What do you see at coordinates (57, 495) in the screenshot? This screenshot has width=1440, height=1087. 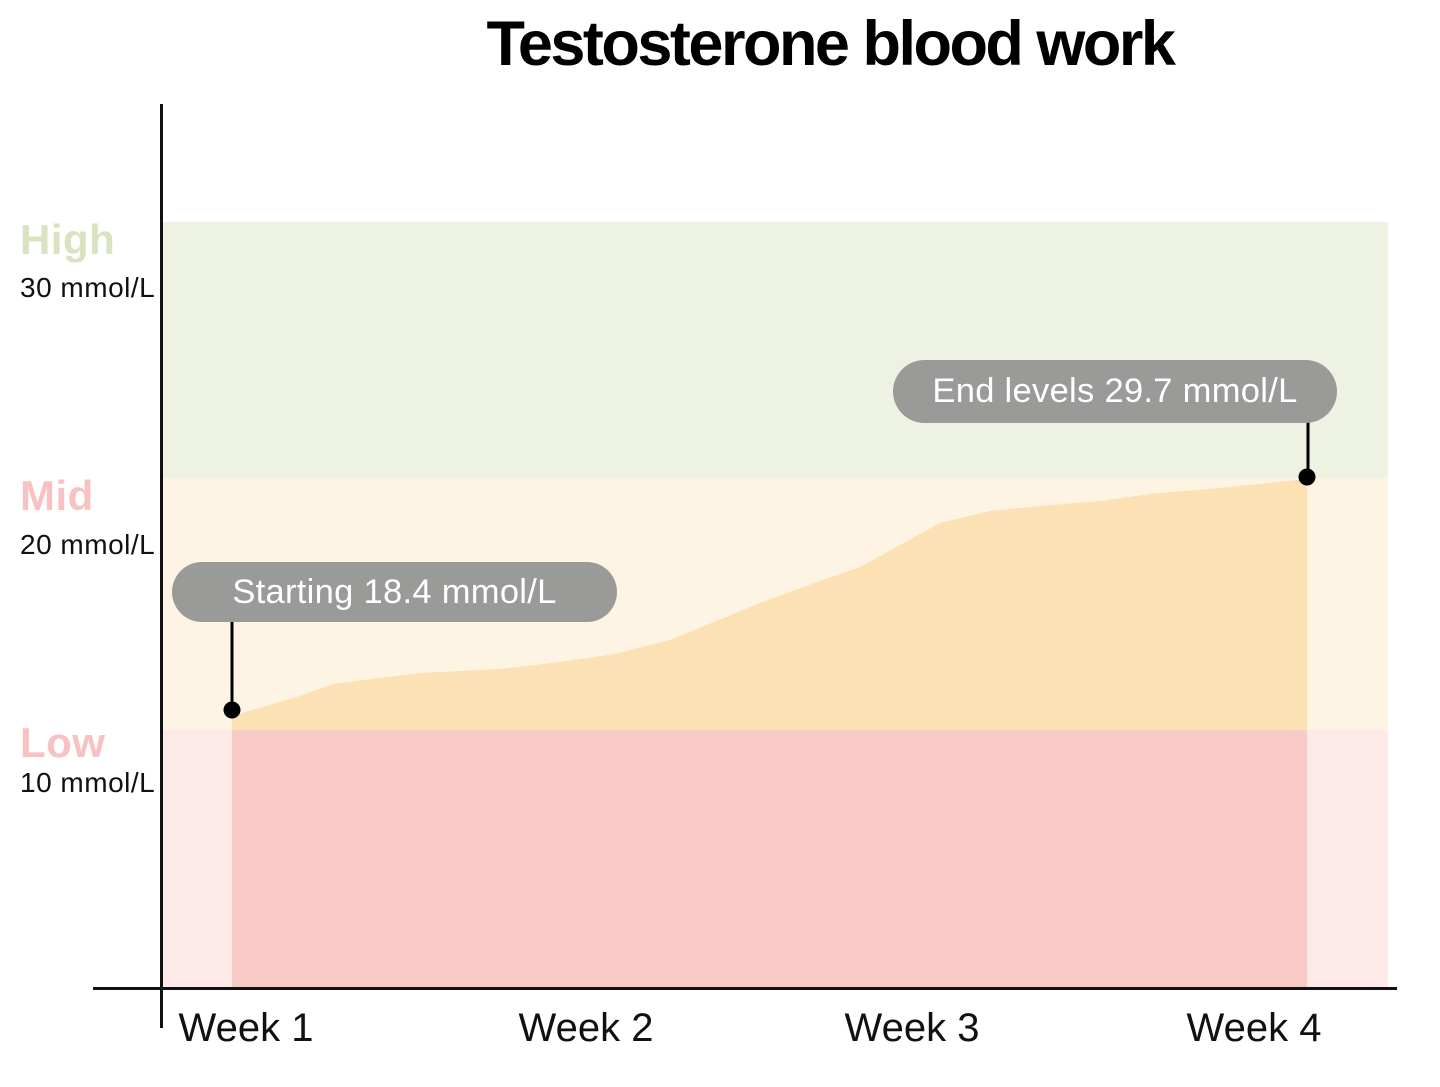 I see `zone-label-mid: Mid` at bounding box center [57, 495].